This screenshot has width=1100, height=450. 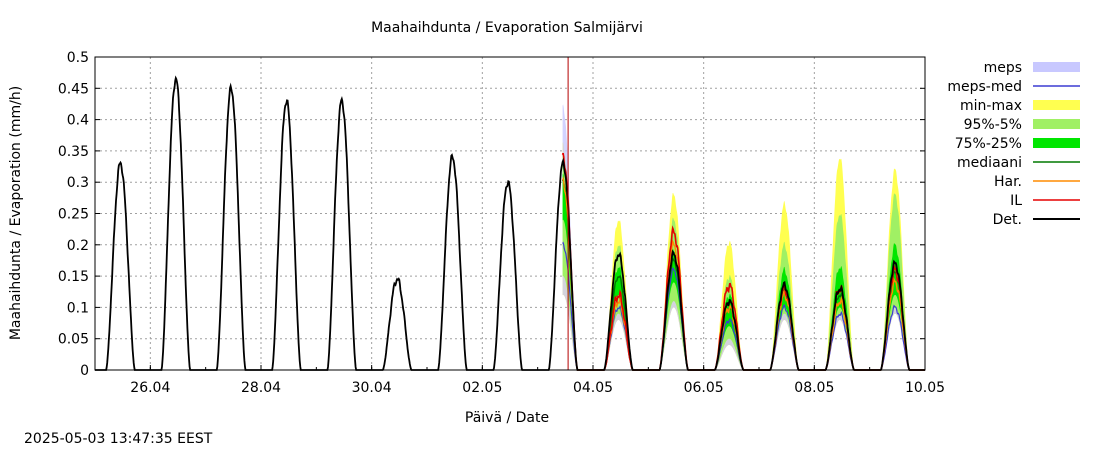 What do you see at coordinates (73, 277) in the screenshot?
I see `y-tick-label: 0.15` at bounding box center [73, 277].